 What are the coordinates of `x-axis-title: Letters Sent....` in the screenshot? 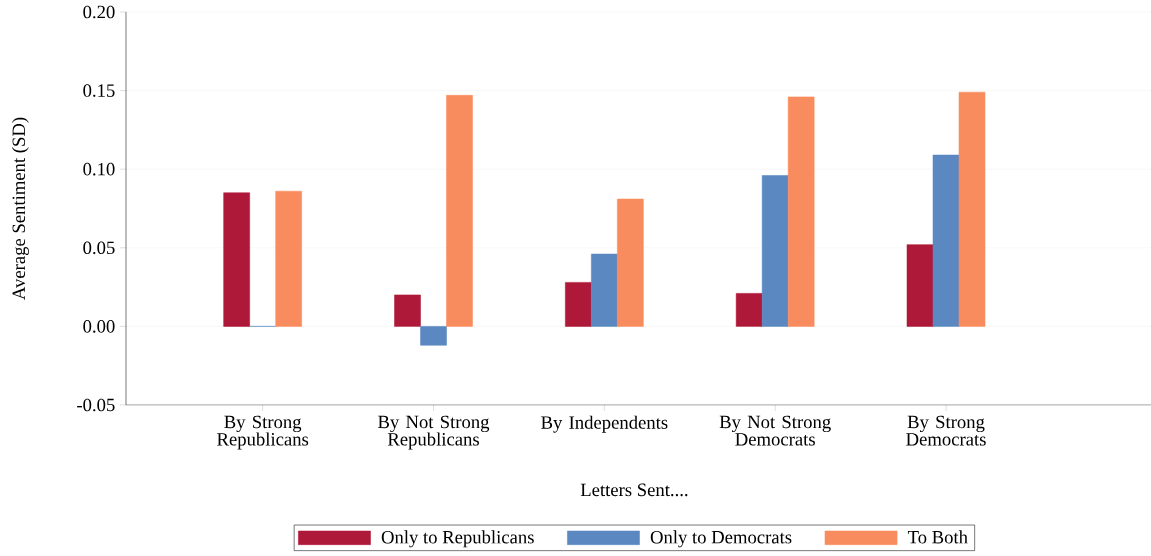 It's located at (634, 490).